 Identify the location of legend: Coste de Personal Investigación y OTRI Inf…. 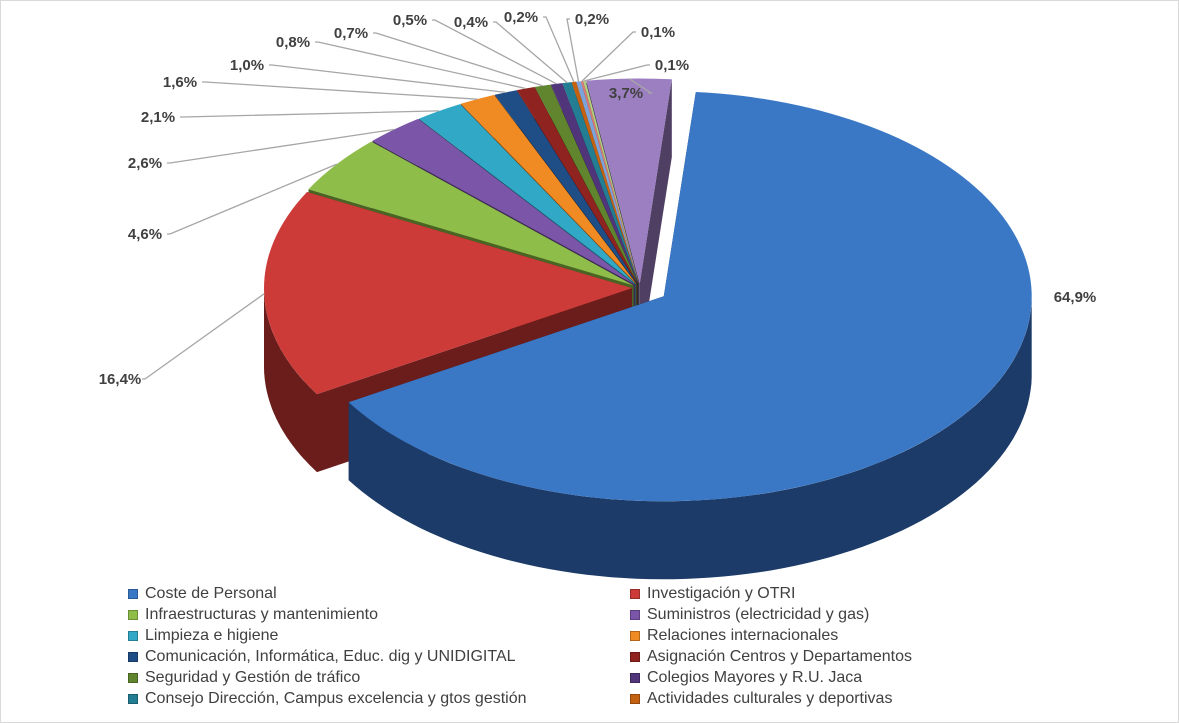
(538, 646).